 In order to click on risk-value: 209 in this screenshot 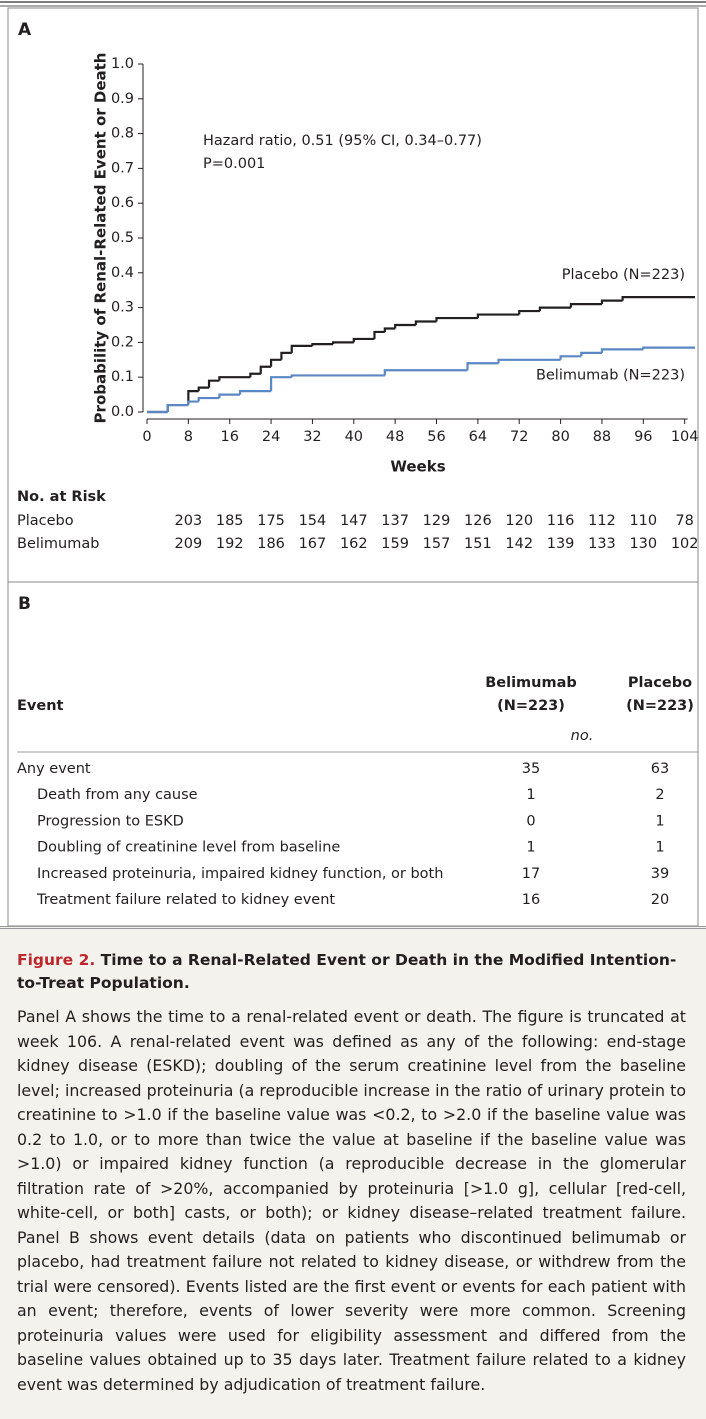, I will do `click(189, 544)`.